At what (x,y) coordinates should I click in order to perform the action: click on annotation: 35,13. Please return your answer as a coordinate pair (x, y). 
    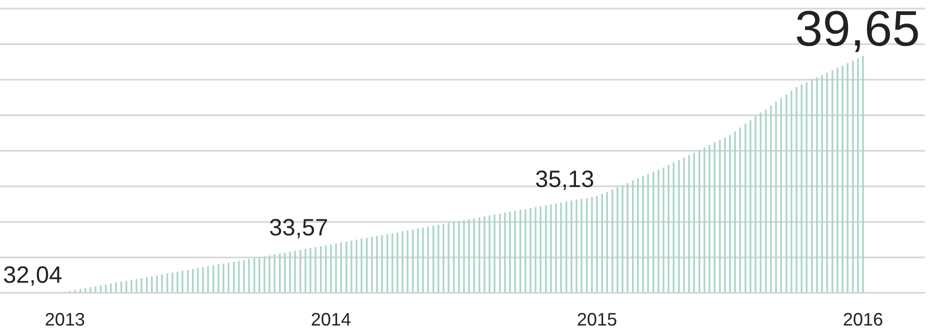
    Looking at the image, I should click on (565, 180).